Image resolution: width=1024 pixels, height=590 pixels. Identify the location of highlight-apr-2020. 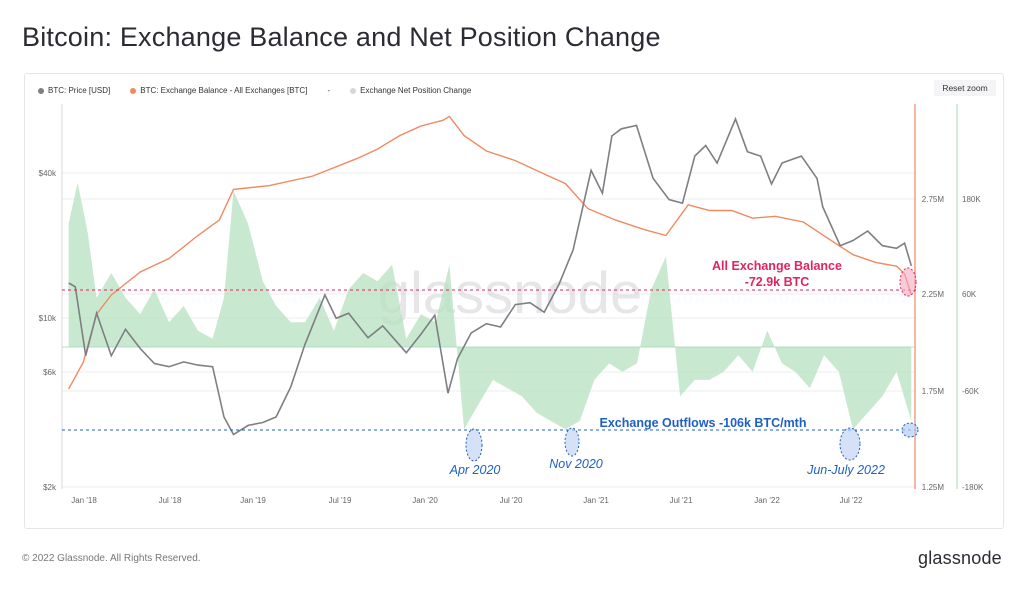
(474, 445).